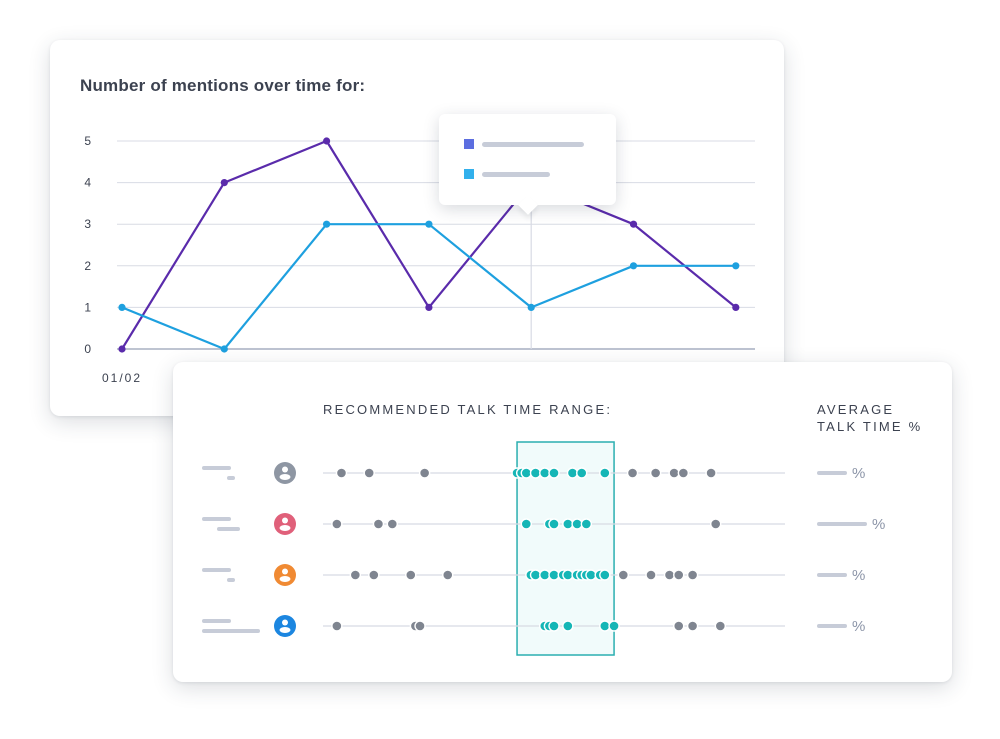 The height and width of the screenshot is (739, 1000). I want to click on x-tick-label: 01/02, so click(122, 378).